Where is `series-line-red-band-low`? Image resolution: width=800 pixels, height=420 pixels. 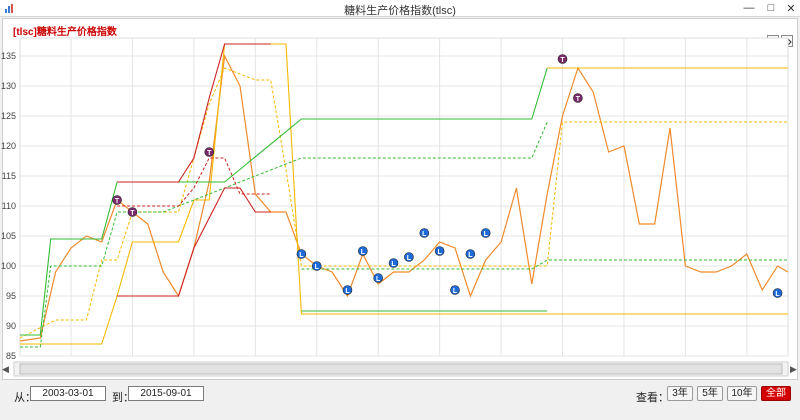
series-line-red-band-low is located at coordinates (194, 242).